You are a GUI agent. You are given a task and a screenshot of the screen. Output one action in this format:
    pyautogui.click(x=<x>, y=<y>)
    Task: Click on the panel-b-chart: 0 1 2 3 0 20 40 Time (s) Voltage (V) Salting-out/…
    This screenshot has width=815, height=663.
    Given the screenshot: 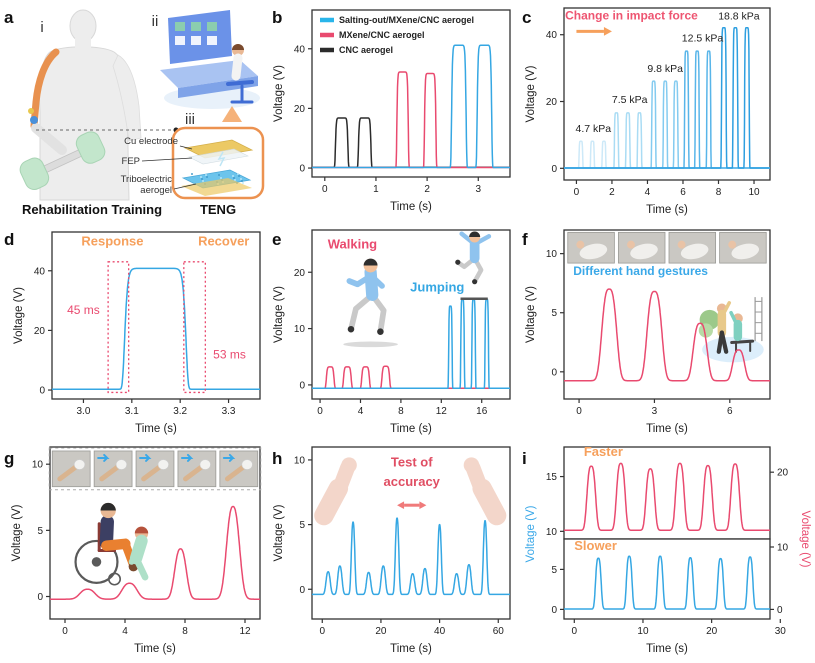 What is the action you would take?
    pyautogui.click(x=392, y=111)
    